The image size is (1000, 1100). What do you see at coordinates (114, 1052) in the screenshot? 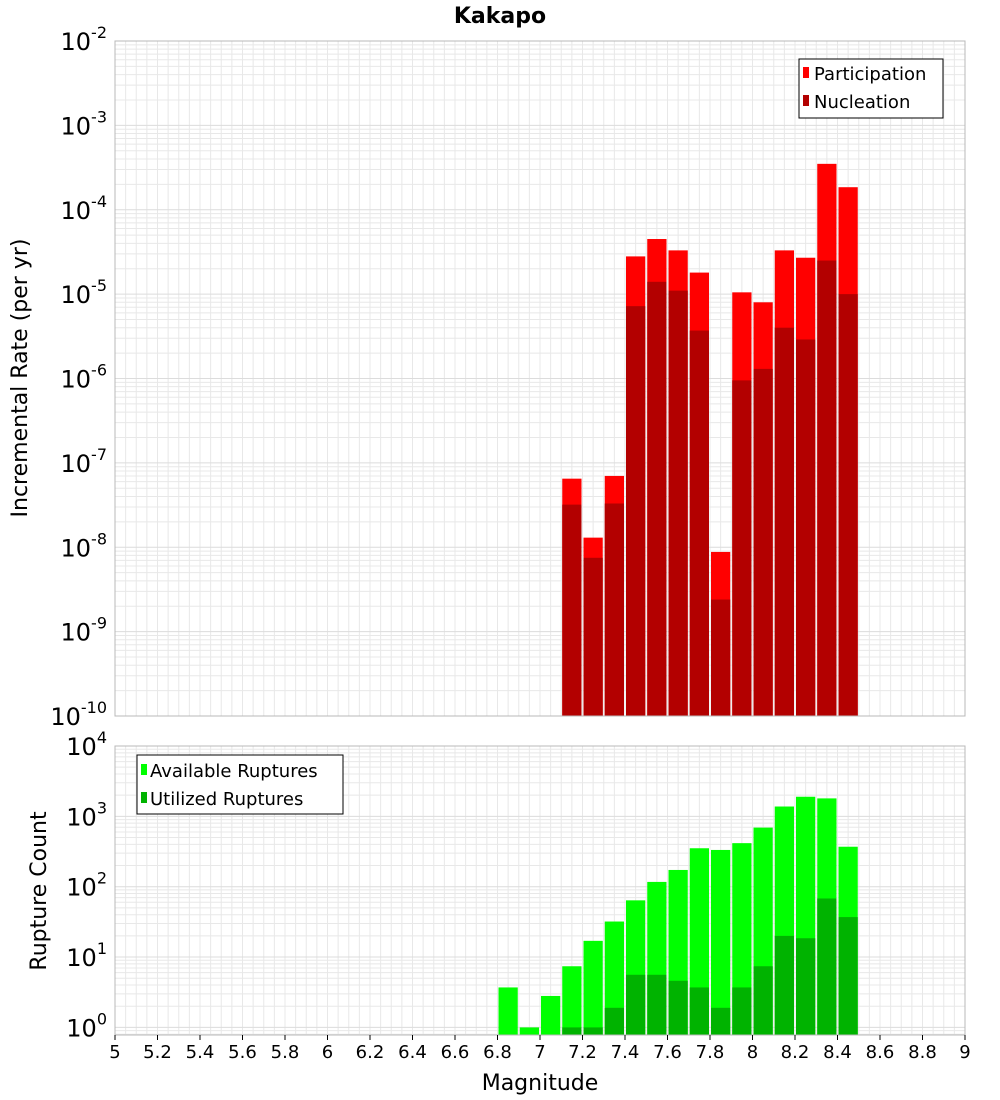
I see `x-tick-label: 5` at bounding box center [114, 1052].